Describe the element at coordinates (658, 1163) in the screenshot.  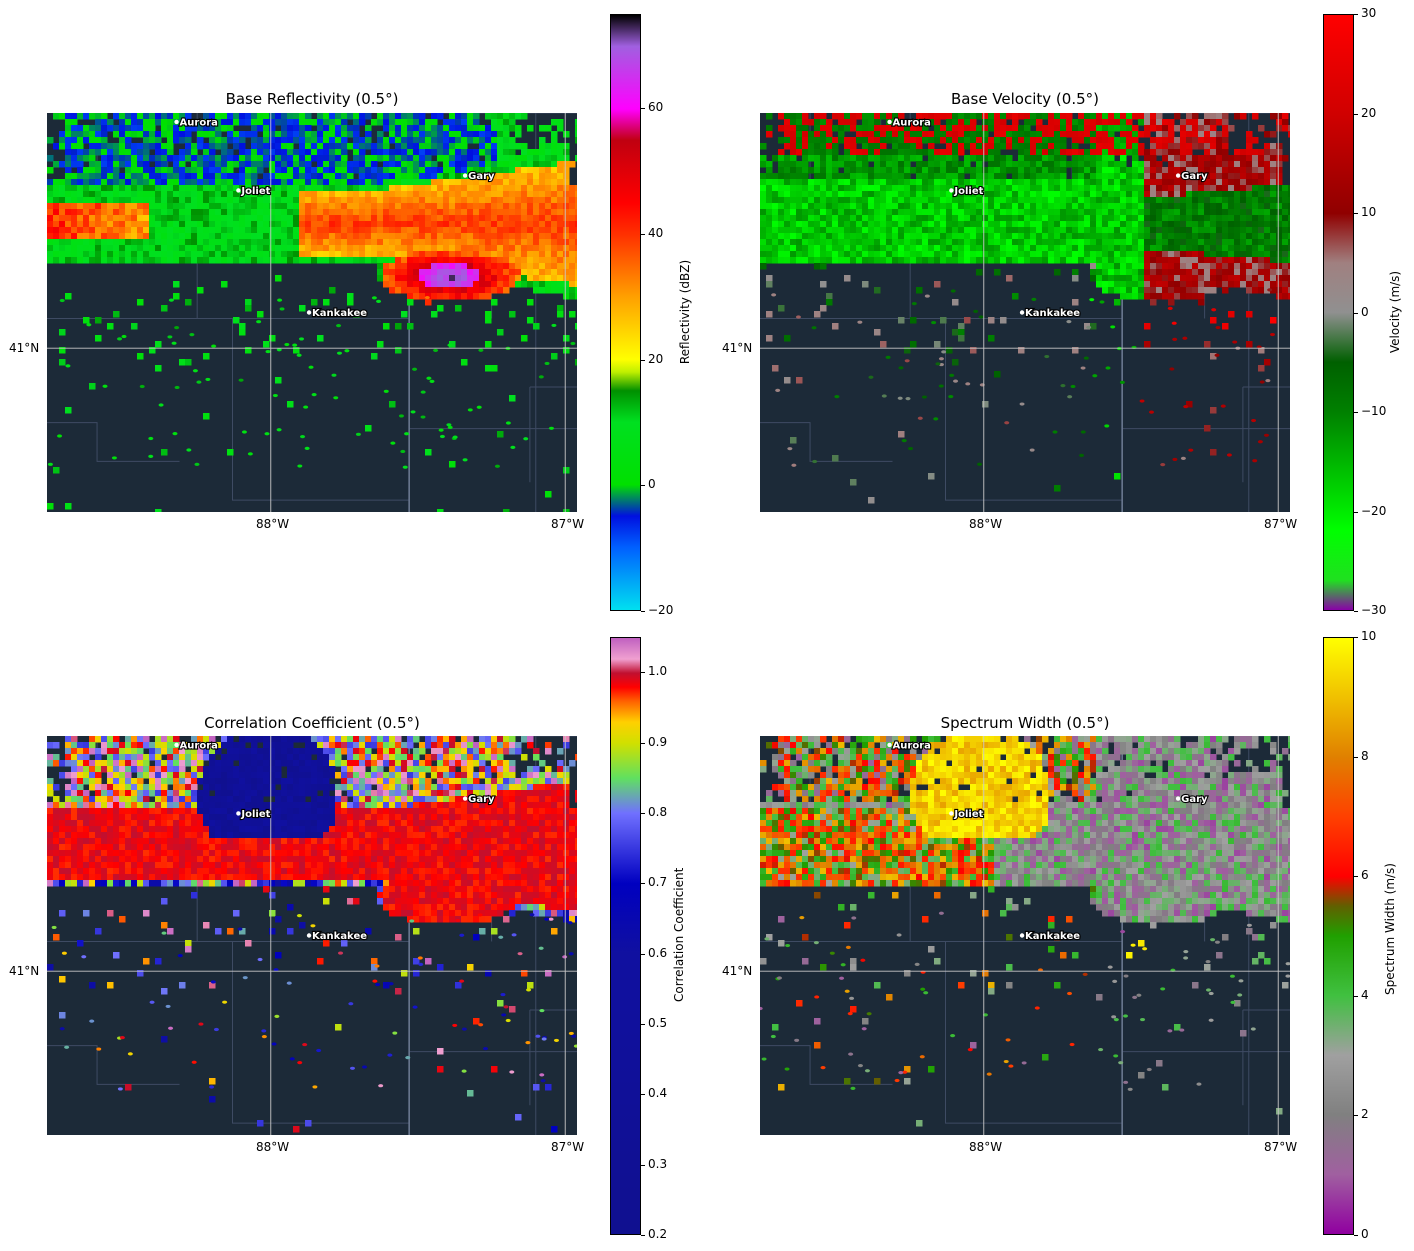
I see `colorbar-tick-label: 0.3` at that location.